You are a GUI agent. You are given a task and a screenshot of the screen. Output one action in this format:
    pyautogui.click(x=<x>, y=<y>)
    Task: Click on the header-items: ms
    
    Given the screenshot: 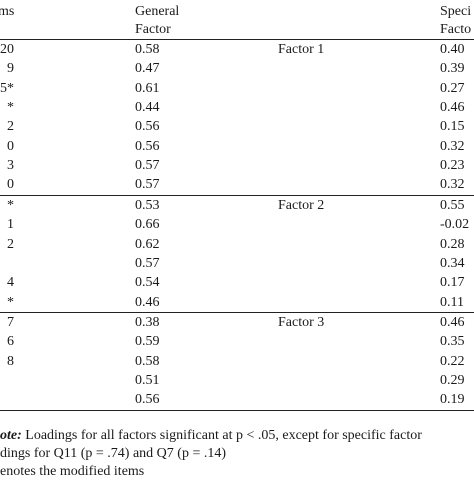 What is the action you would take?
    pyautogui.click(x=7, y=11)
    